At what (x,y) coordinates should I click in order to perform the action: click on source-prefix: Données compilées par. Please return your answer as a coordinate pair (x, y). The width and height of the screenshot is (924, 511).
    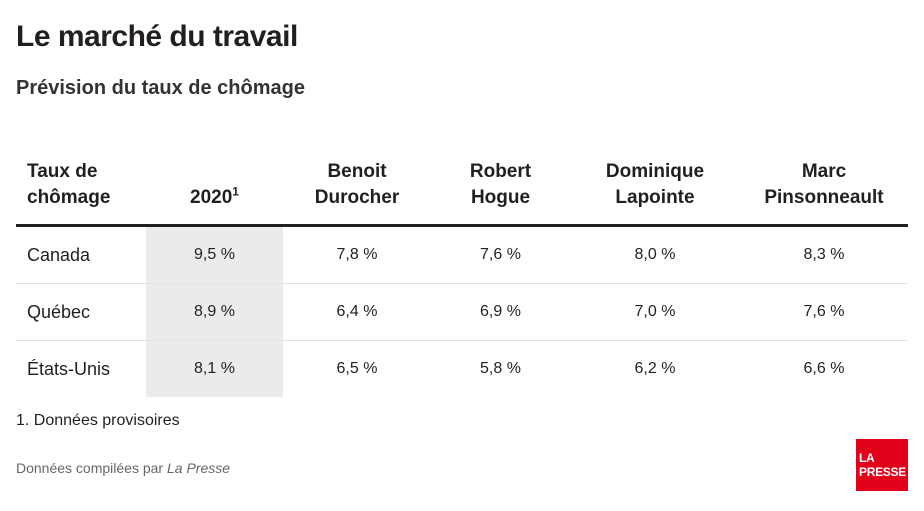
    Looking at the image, I should click on (91, 468).